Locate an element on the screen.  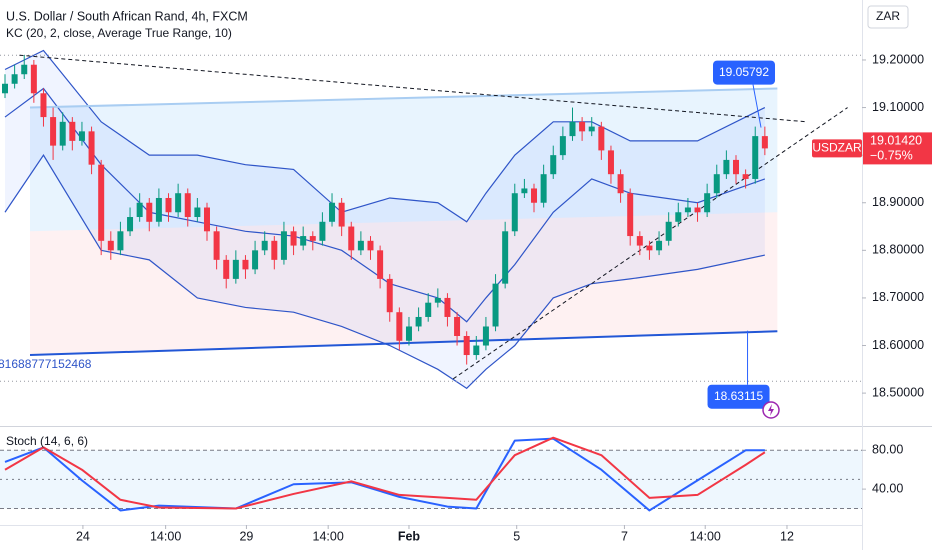
callout-leader is located at coordinates (757, 106).